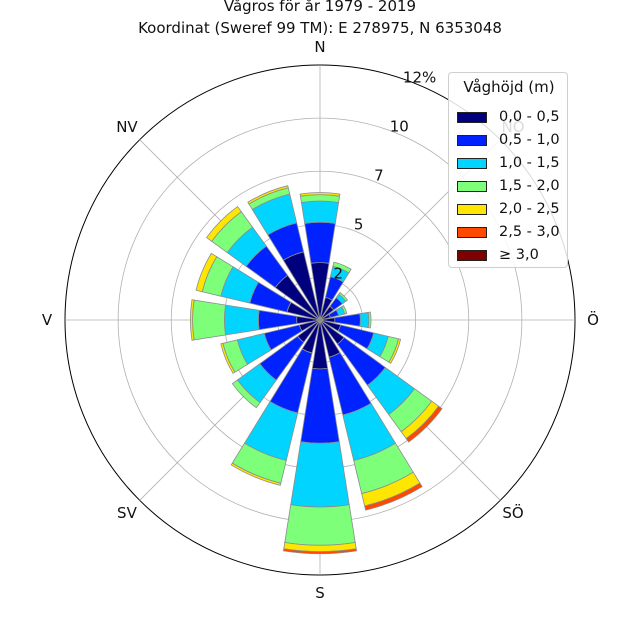 This screenshot has width=640, height=640. What do you see at coordinates (369, 320) in the screenshot?
I see `bar-segment-Ö-1,5 - 2,0` at bounding box center [369, 320].